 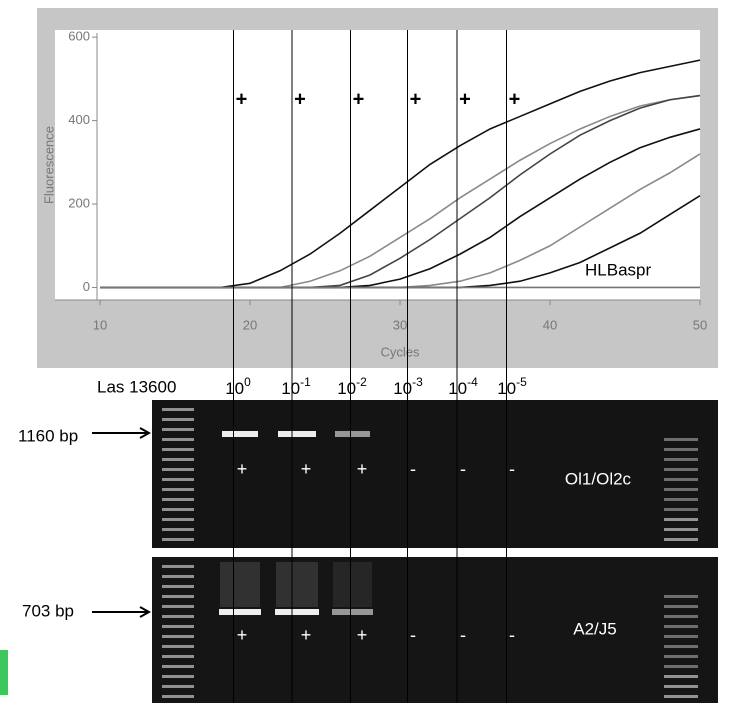 What do you see at coordinates (700, 324) in the screenshot?
I see `x-tick-label: 50` at bounding box center [700, 324].